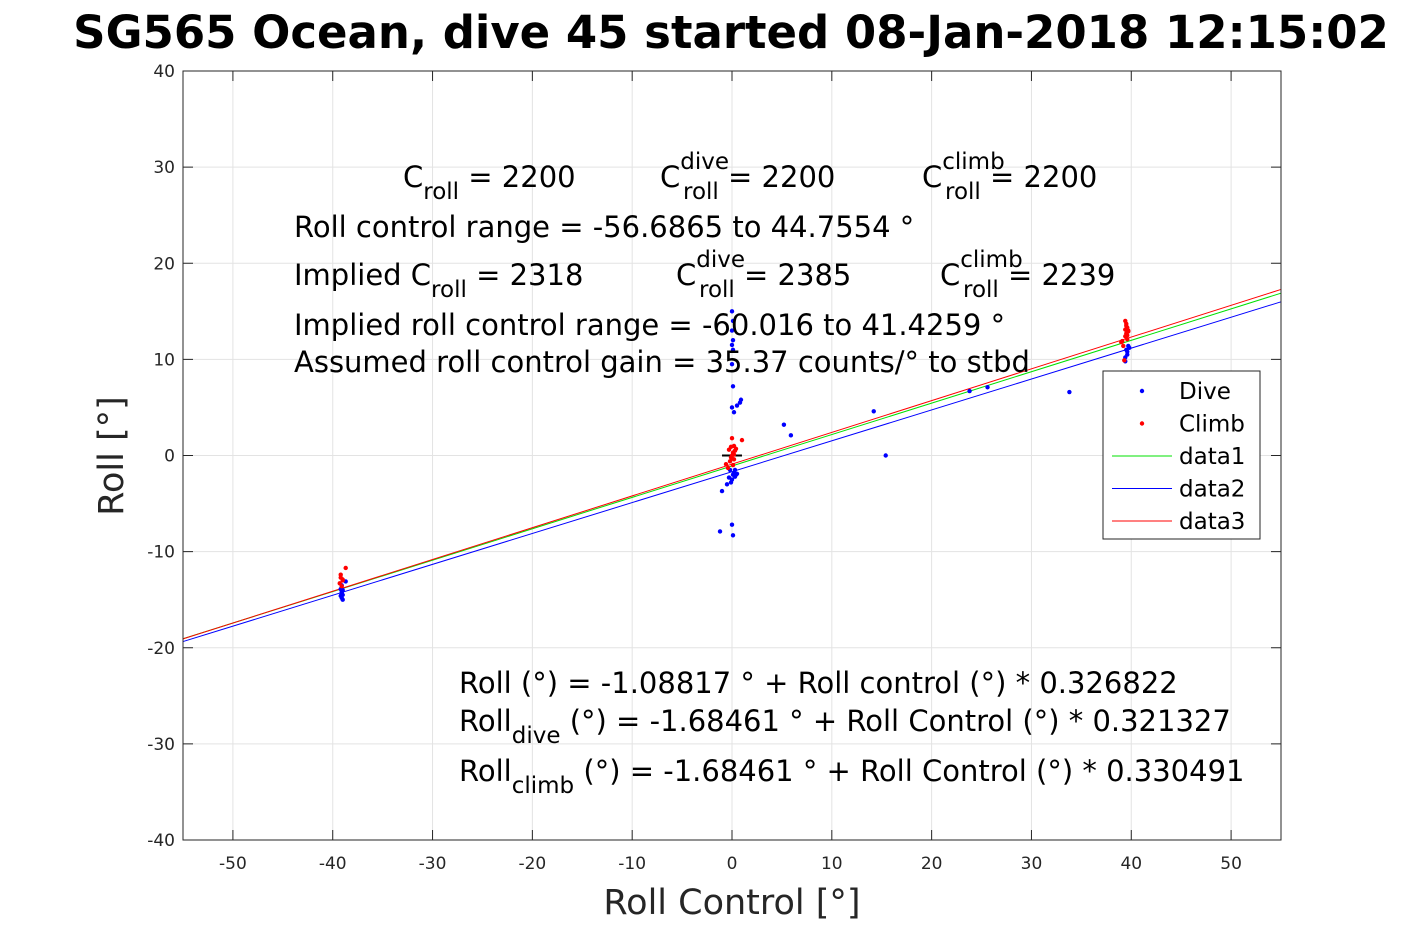 This screenshot has width=1417, height=945. What do you see at coordinates (1212, 490) in the screenshot?
I see `legend-label: data2` at bounding box center [1212, 490].